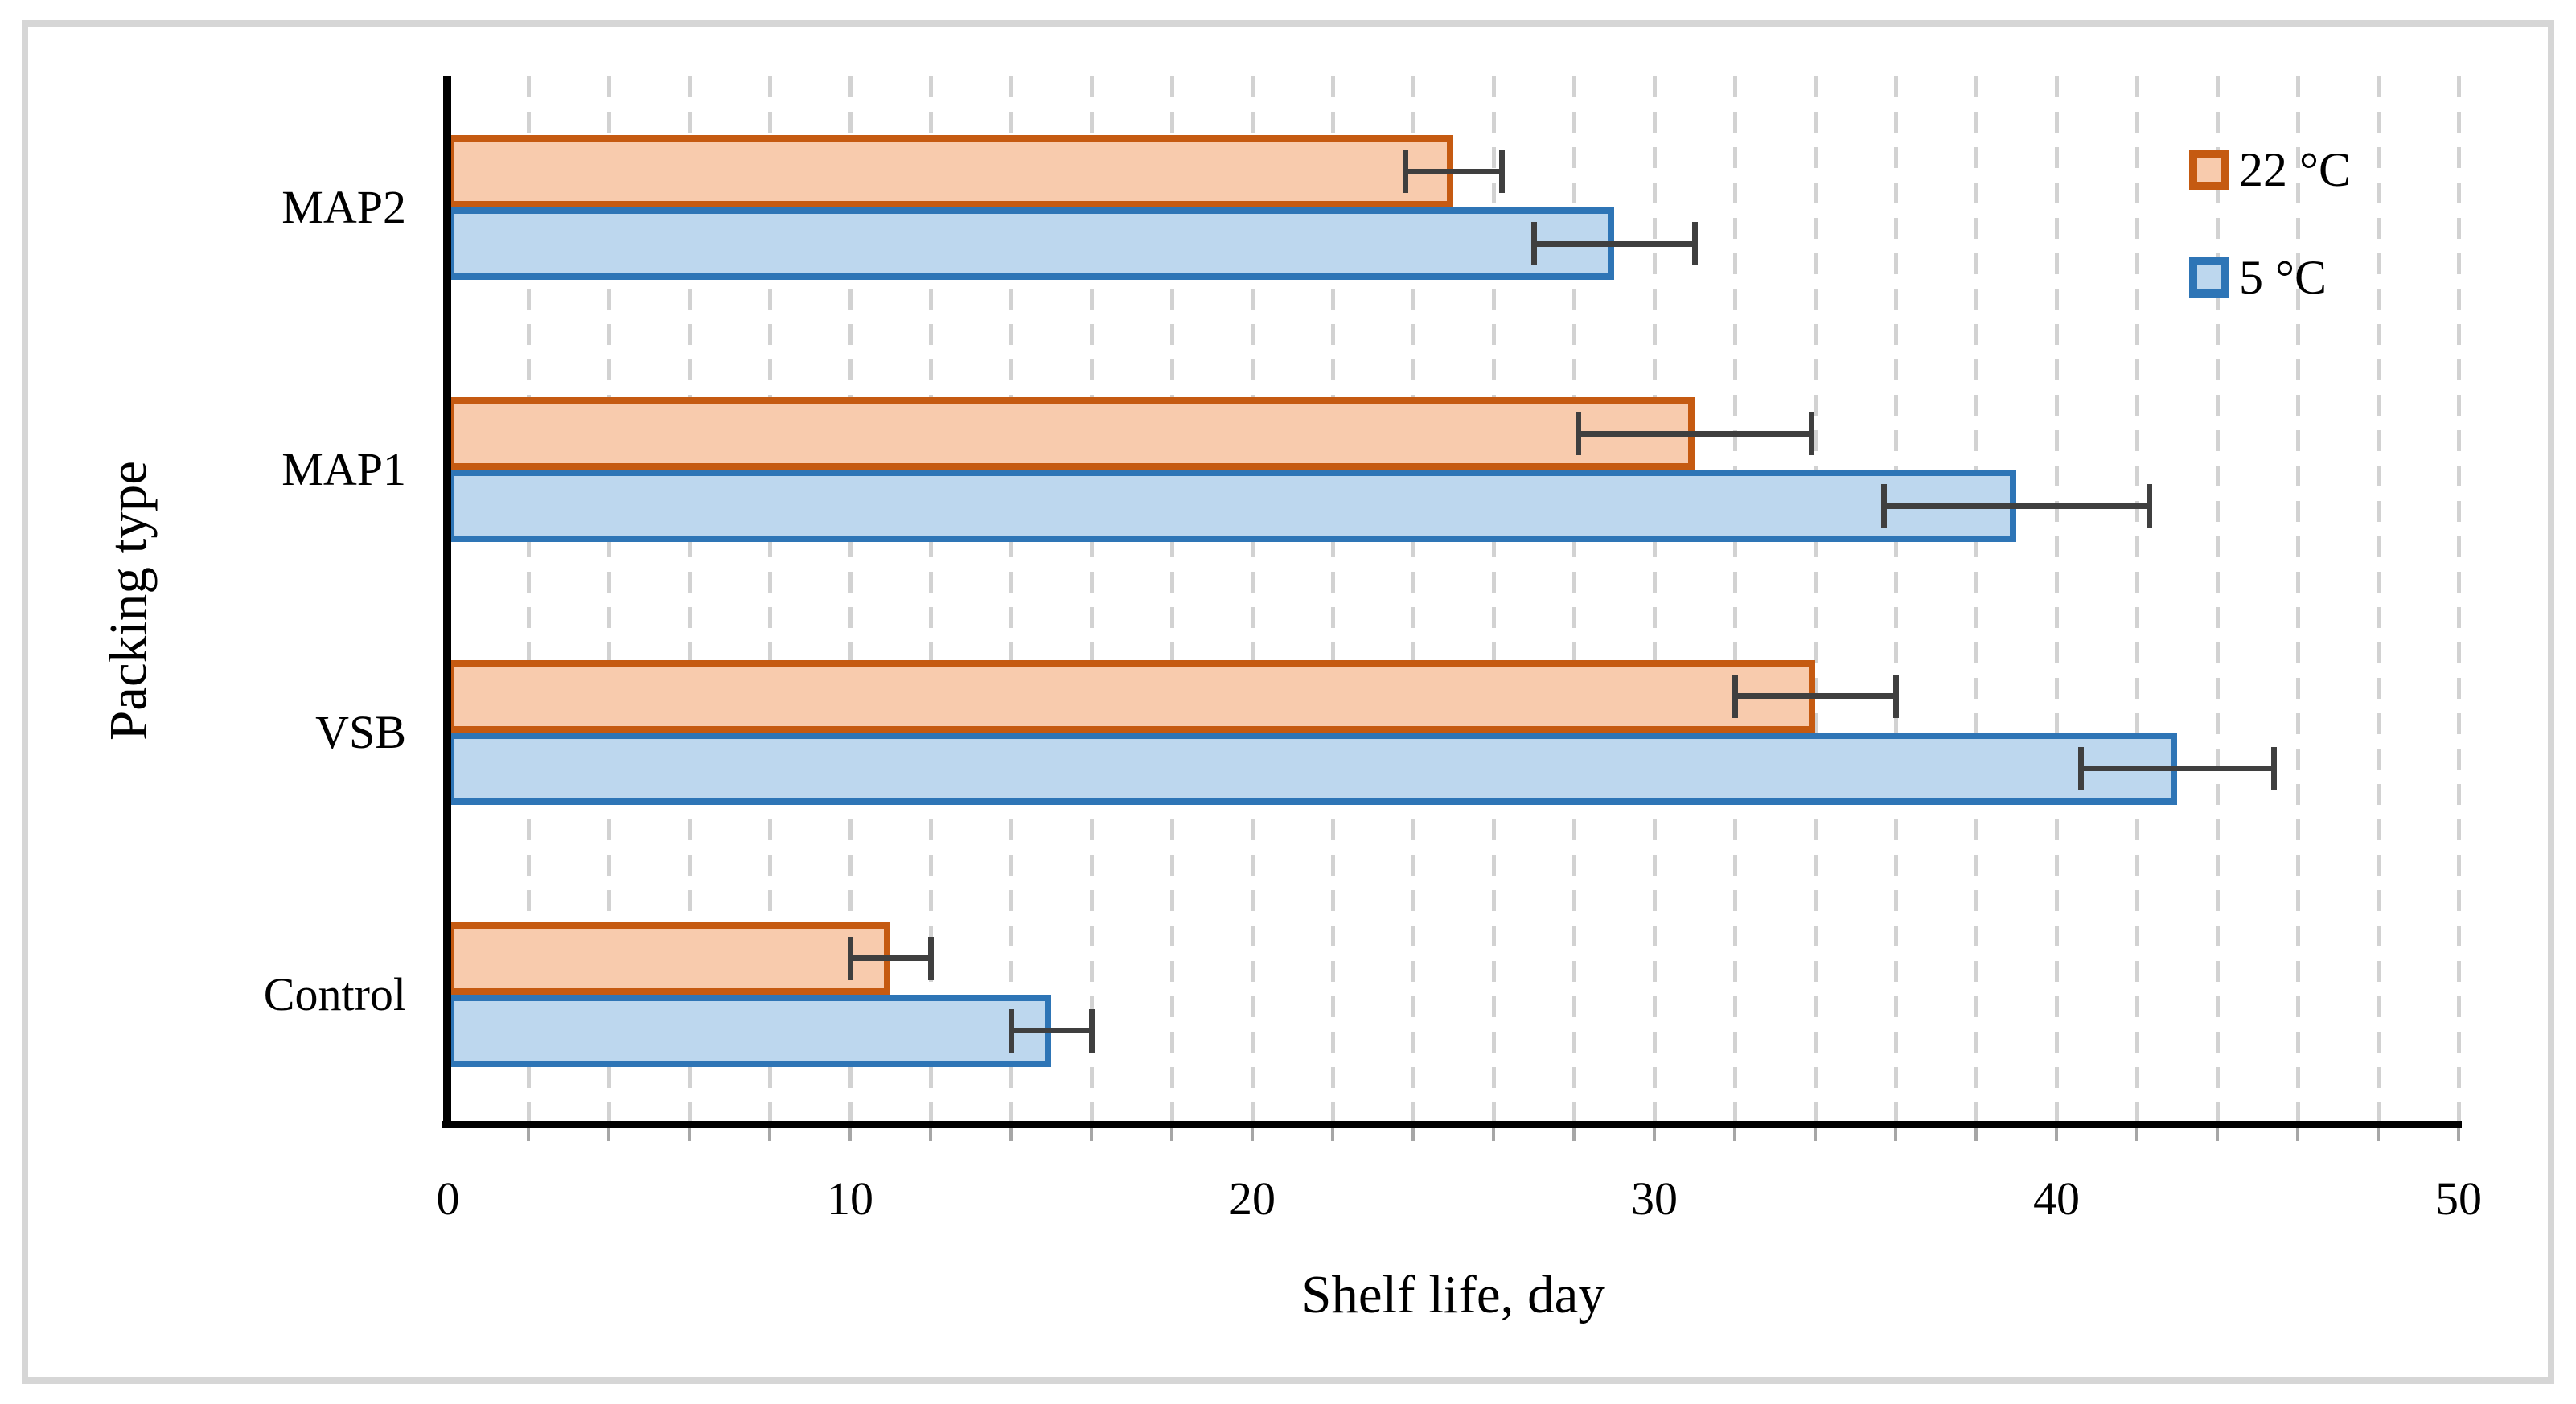  I want to click on legend-label: 5 °C, so click(2283, 277).